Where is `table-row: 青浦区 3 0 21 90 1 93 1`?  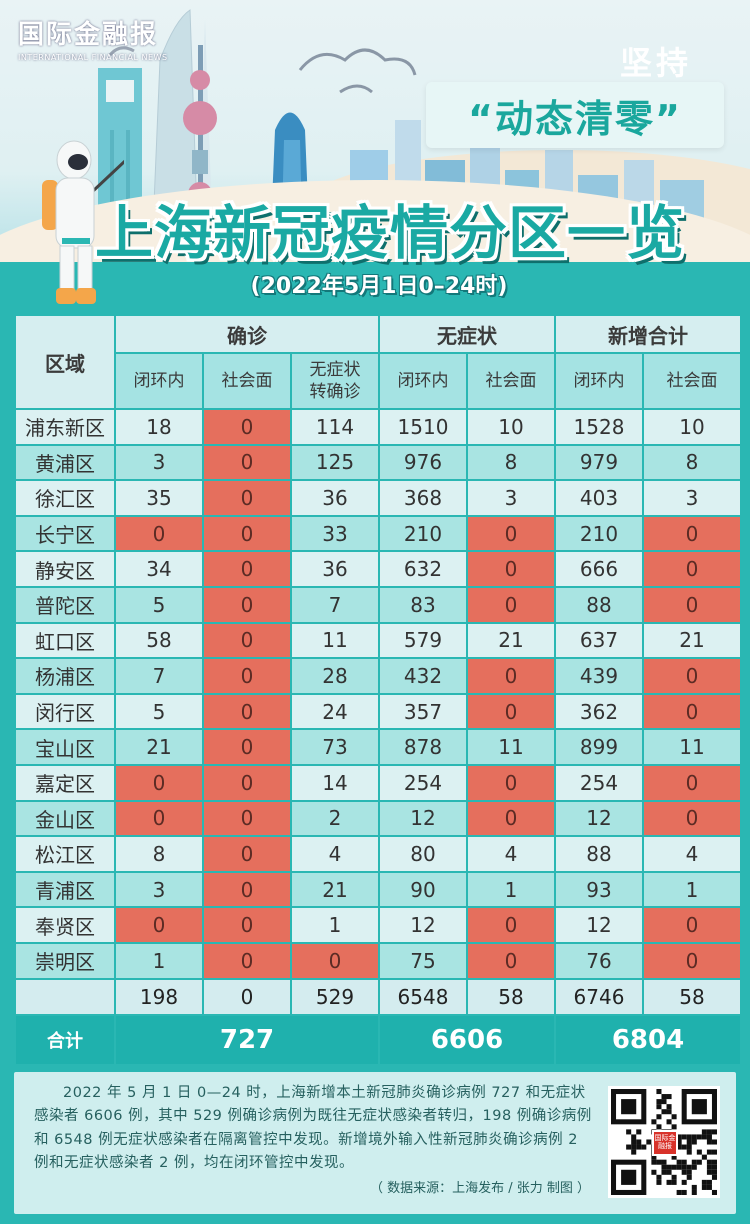
table-row: 青浦区 3 0 21 90 1 93 1 is located at coordinates (378, 889).